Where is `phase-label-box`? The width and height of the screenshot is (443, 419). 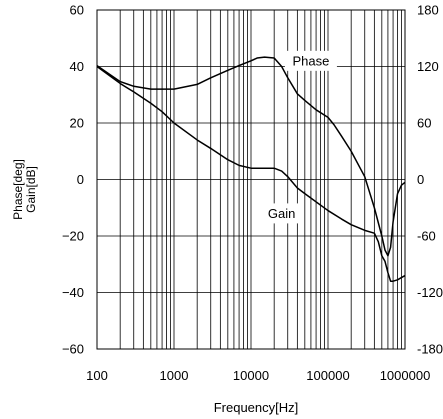 phase-label-box is located at coordinates (310, 60).